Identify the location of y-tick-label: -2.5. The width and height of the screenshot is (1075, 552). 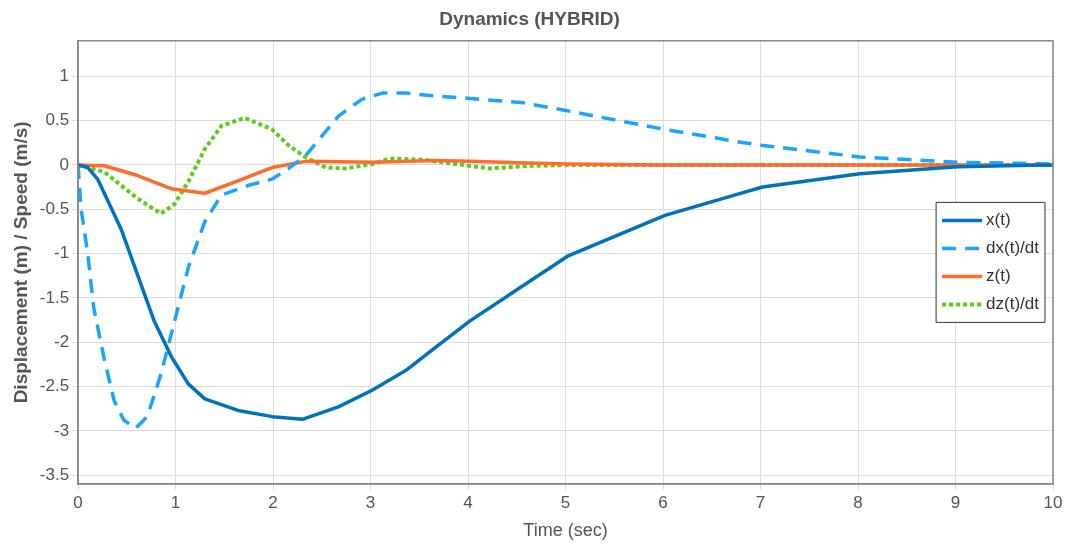
(54, 386).